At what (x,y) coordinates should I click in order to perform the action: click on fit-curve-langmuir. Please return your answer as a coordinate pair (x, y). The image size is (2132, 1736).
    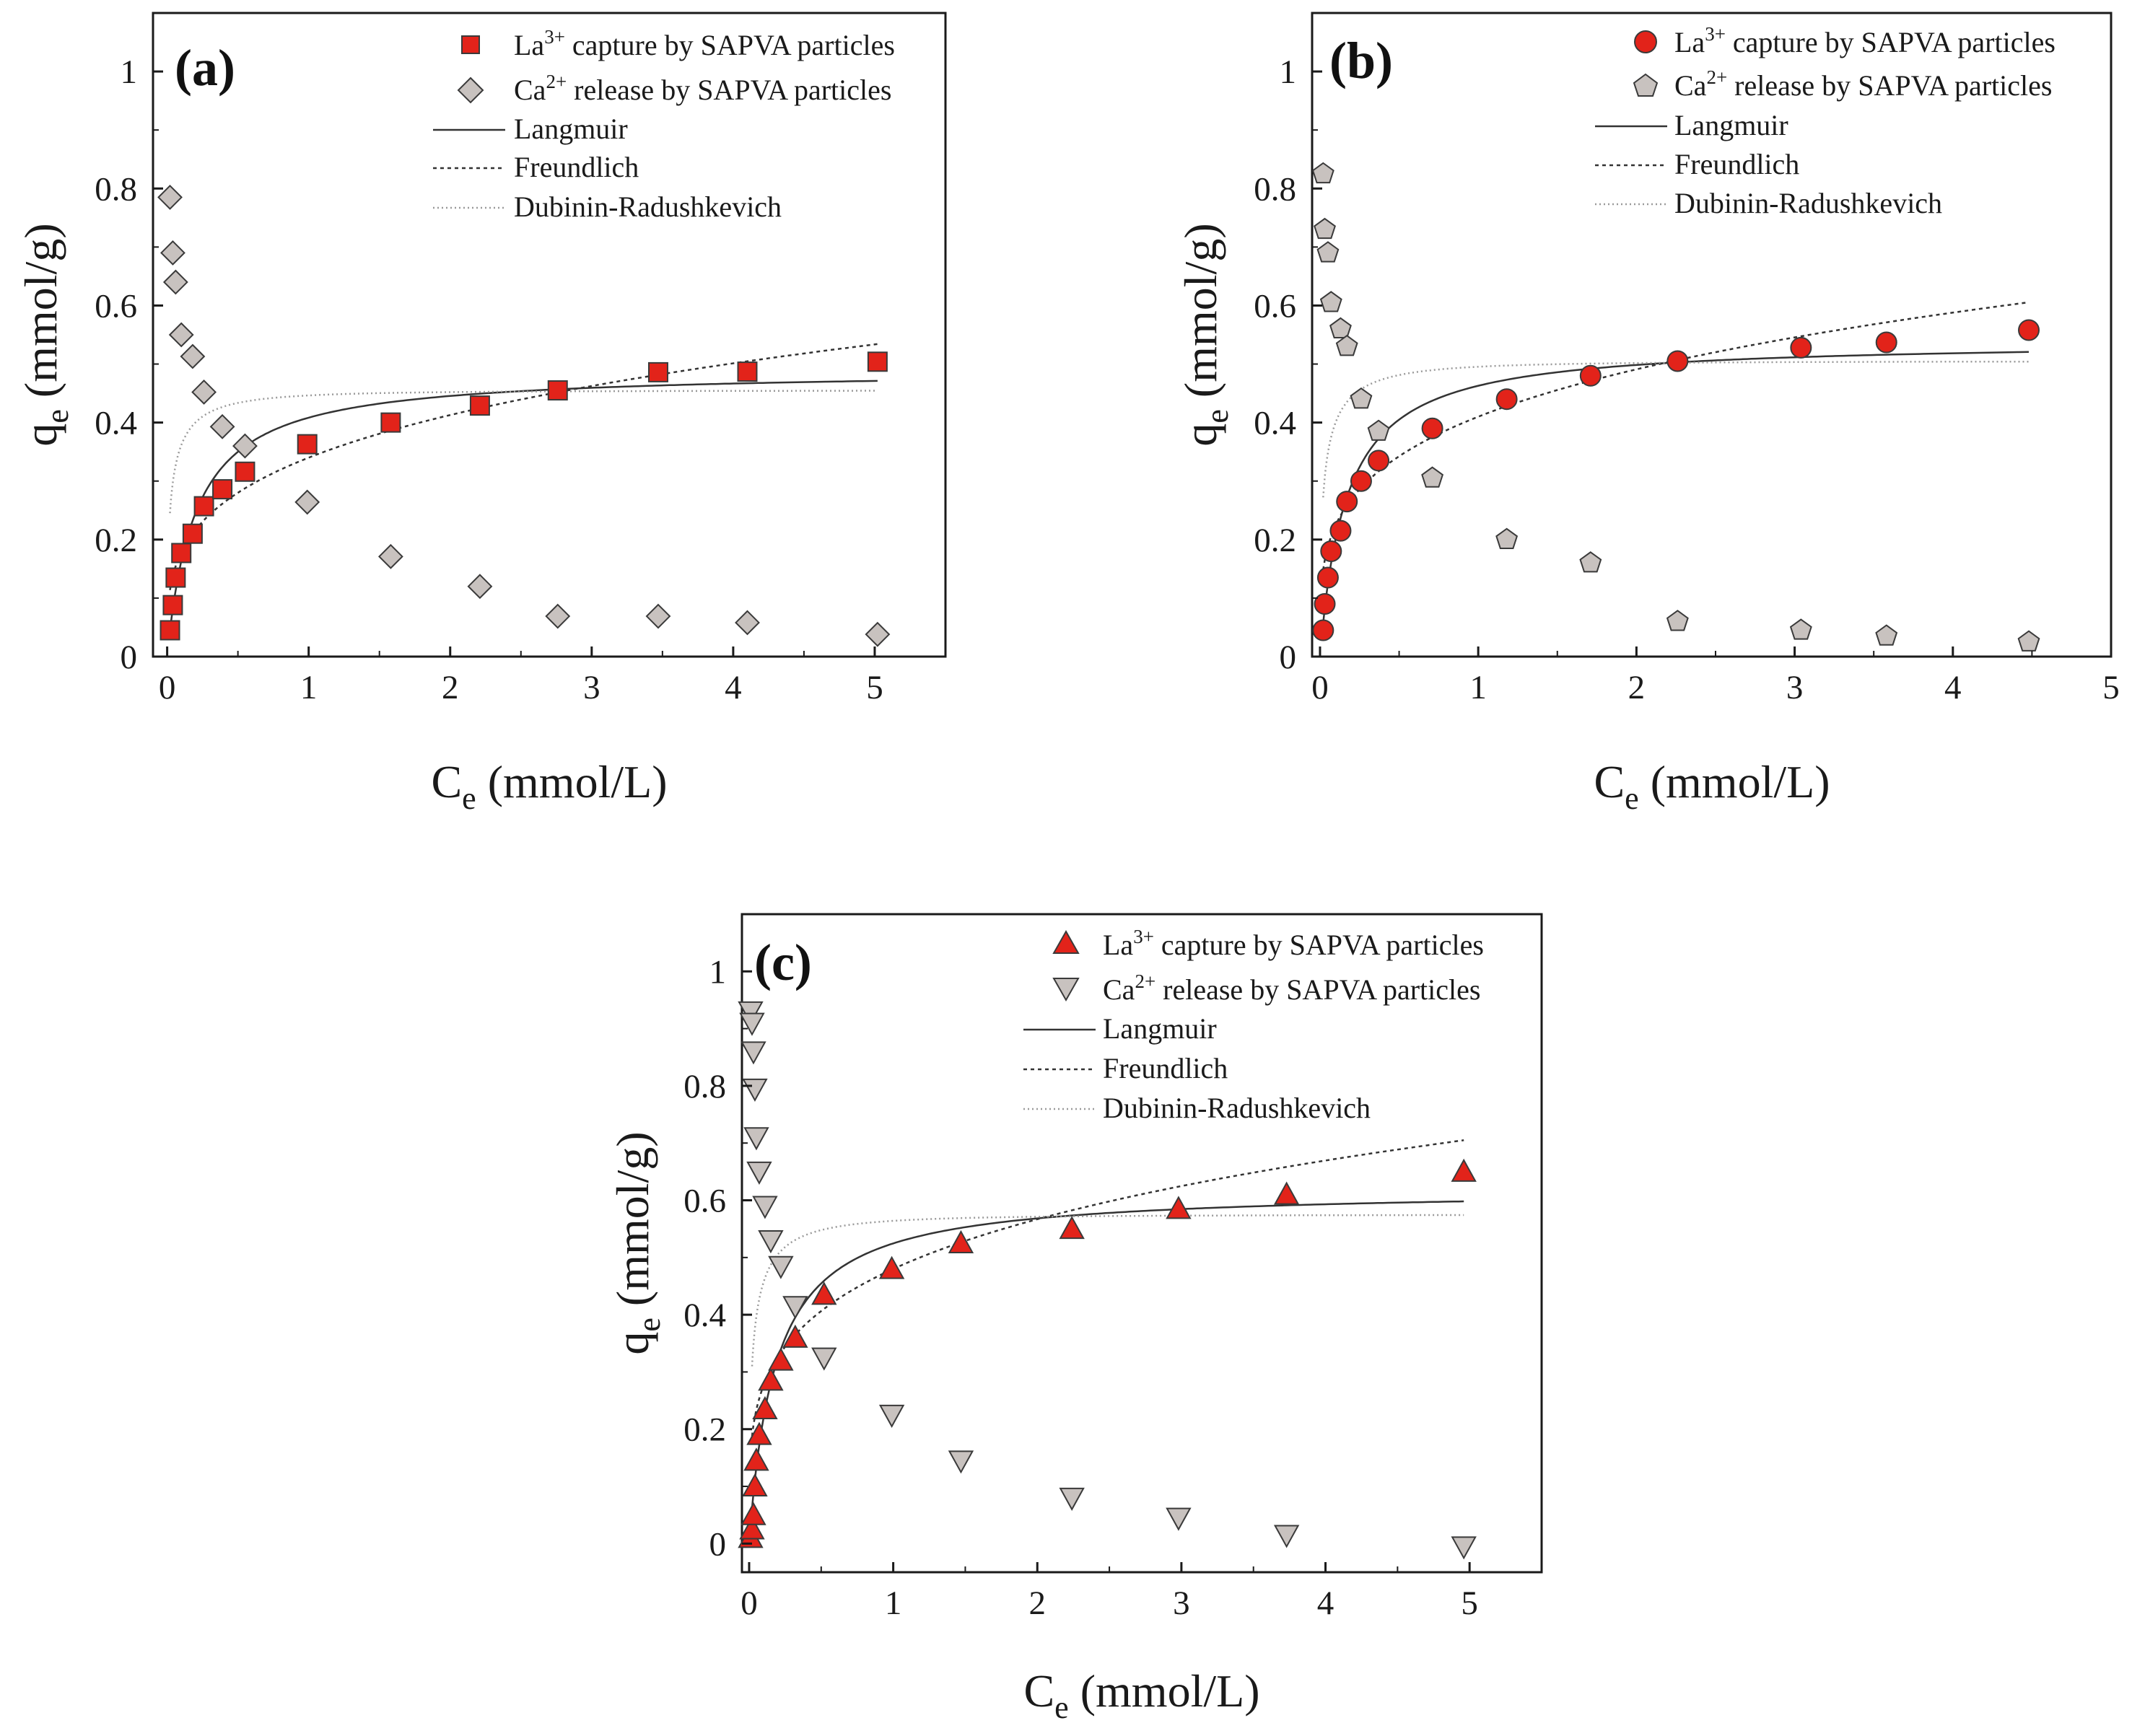
    Looking at the image, I should click on (1676, 487).